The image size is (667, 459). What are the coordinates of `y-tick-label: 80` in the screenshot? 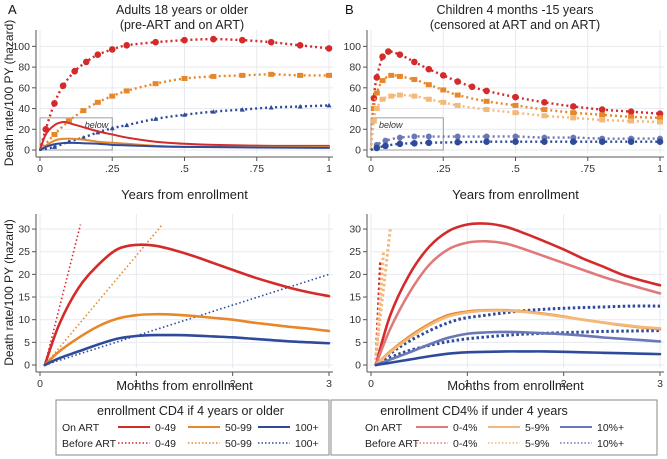 It's located at (24, 68).